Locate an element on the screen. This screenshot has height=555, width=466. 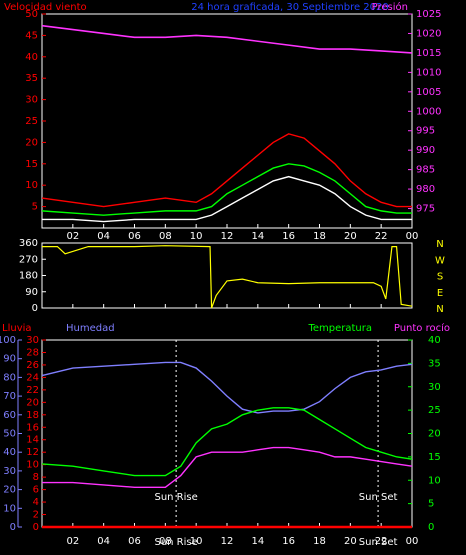
rain-y-tick-label: 26 is located at coordinates (32, 365).